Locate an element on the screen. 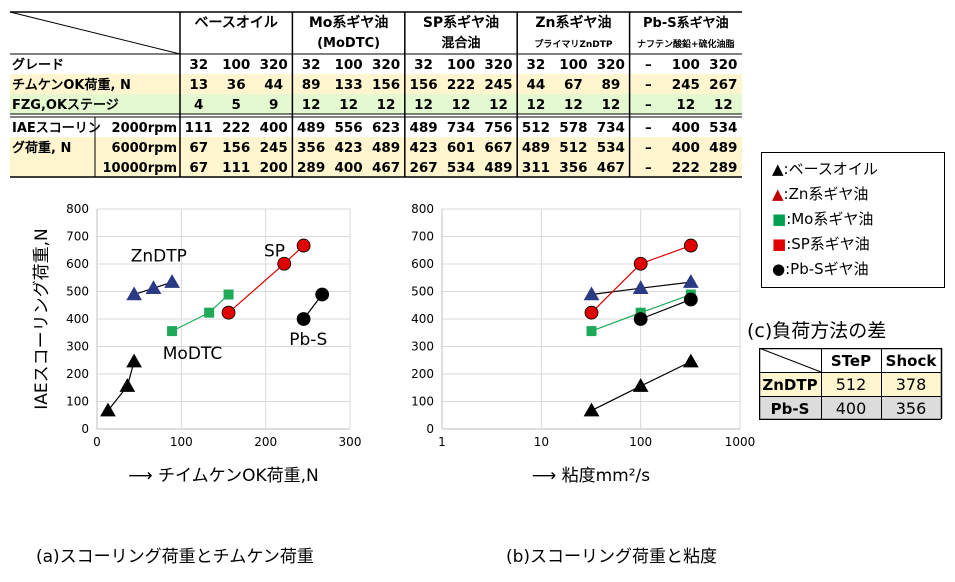 The image size is (955, 582). cell-1-1-0: 89 is located at coordinates (311, 85).